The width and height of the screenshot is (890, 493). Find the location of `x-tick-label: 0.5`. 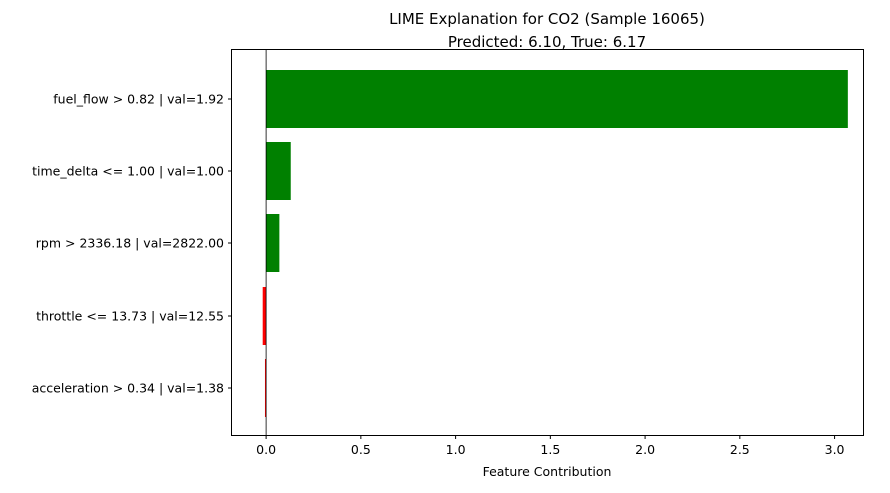

x-tick-label: 0.5 is located at coordinates (361, 449).